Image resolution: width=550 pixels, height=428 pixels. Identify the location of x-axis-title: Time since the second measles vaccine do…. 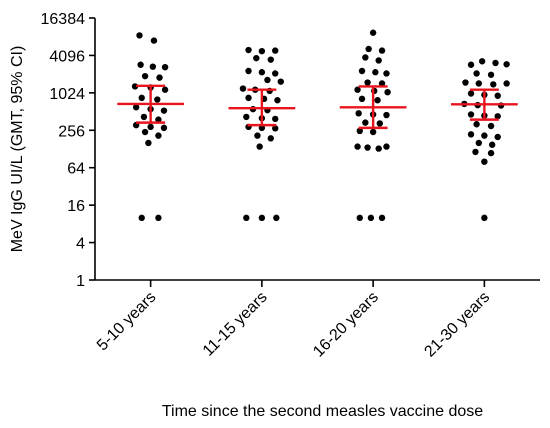
(322, 411).